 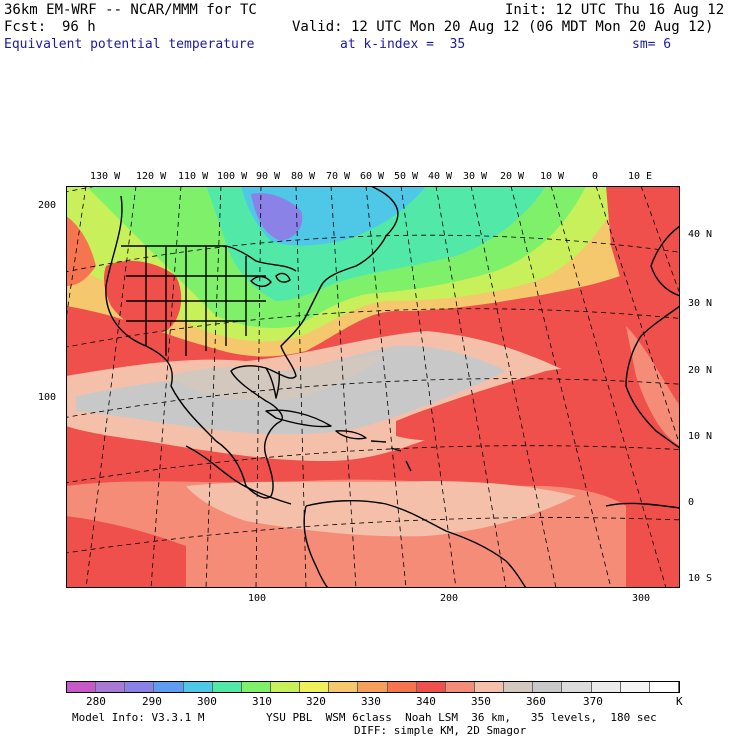 What do you see at coordinates (426, 701) in the screenshot?
I see `colorbar-label-340: 340` at bounding box center [426, 701].